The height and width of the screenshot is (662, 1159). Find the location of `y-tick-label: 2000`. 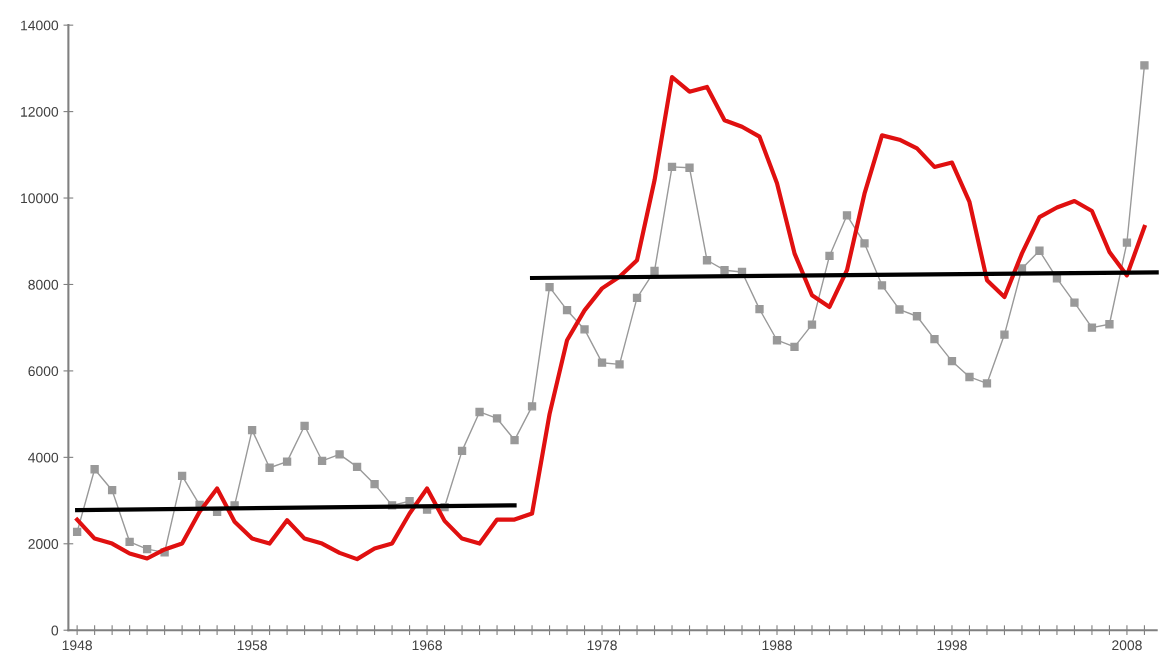

y-tick-label: 2000 is located at coordinates (43, 544).